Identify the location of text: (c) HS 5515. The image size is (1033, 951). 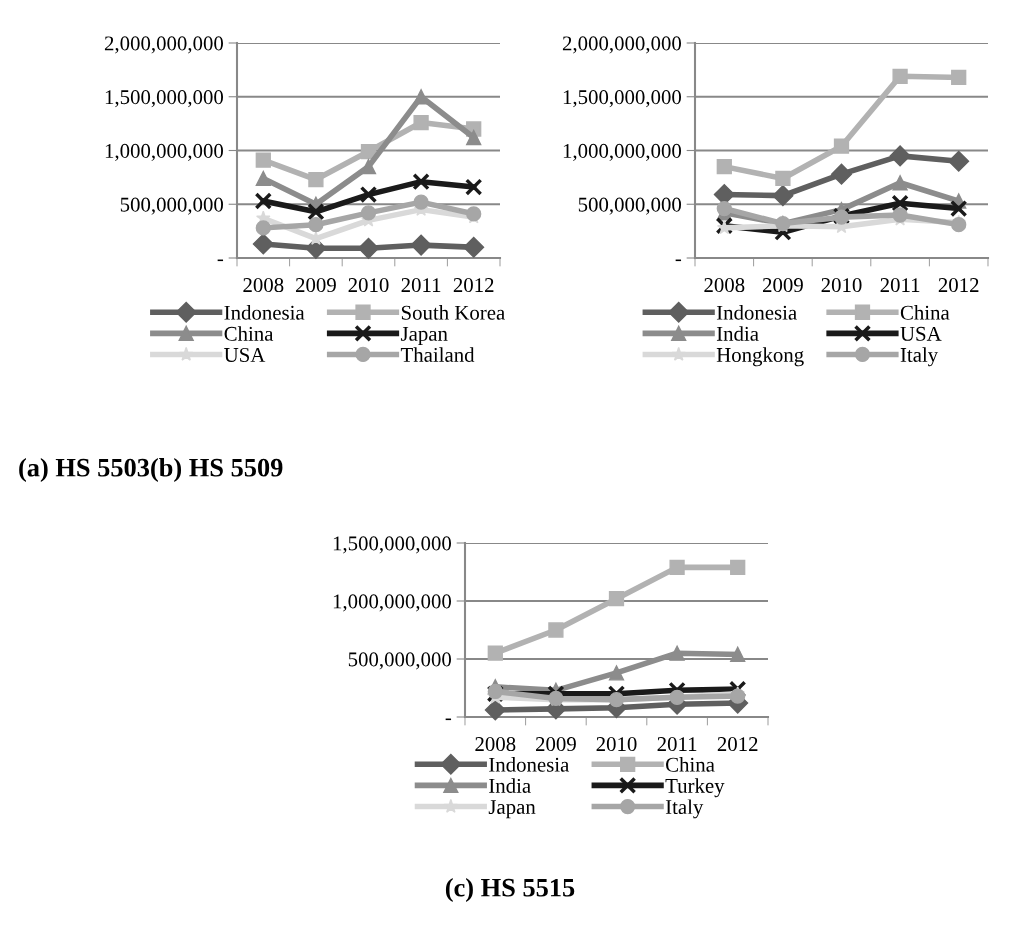
(510, 890).